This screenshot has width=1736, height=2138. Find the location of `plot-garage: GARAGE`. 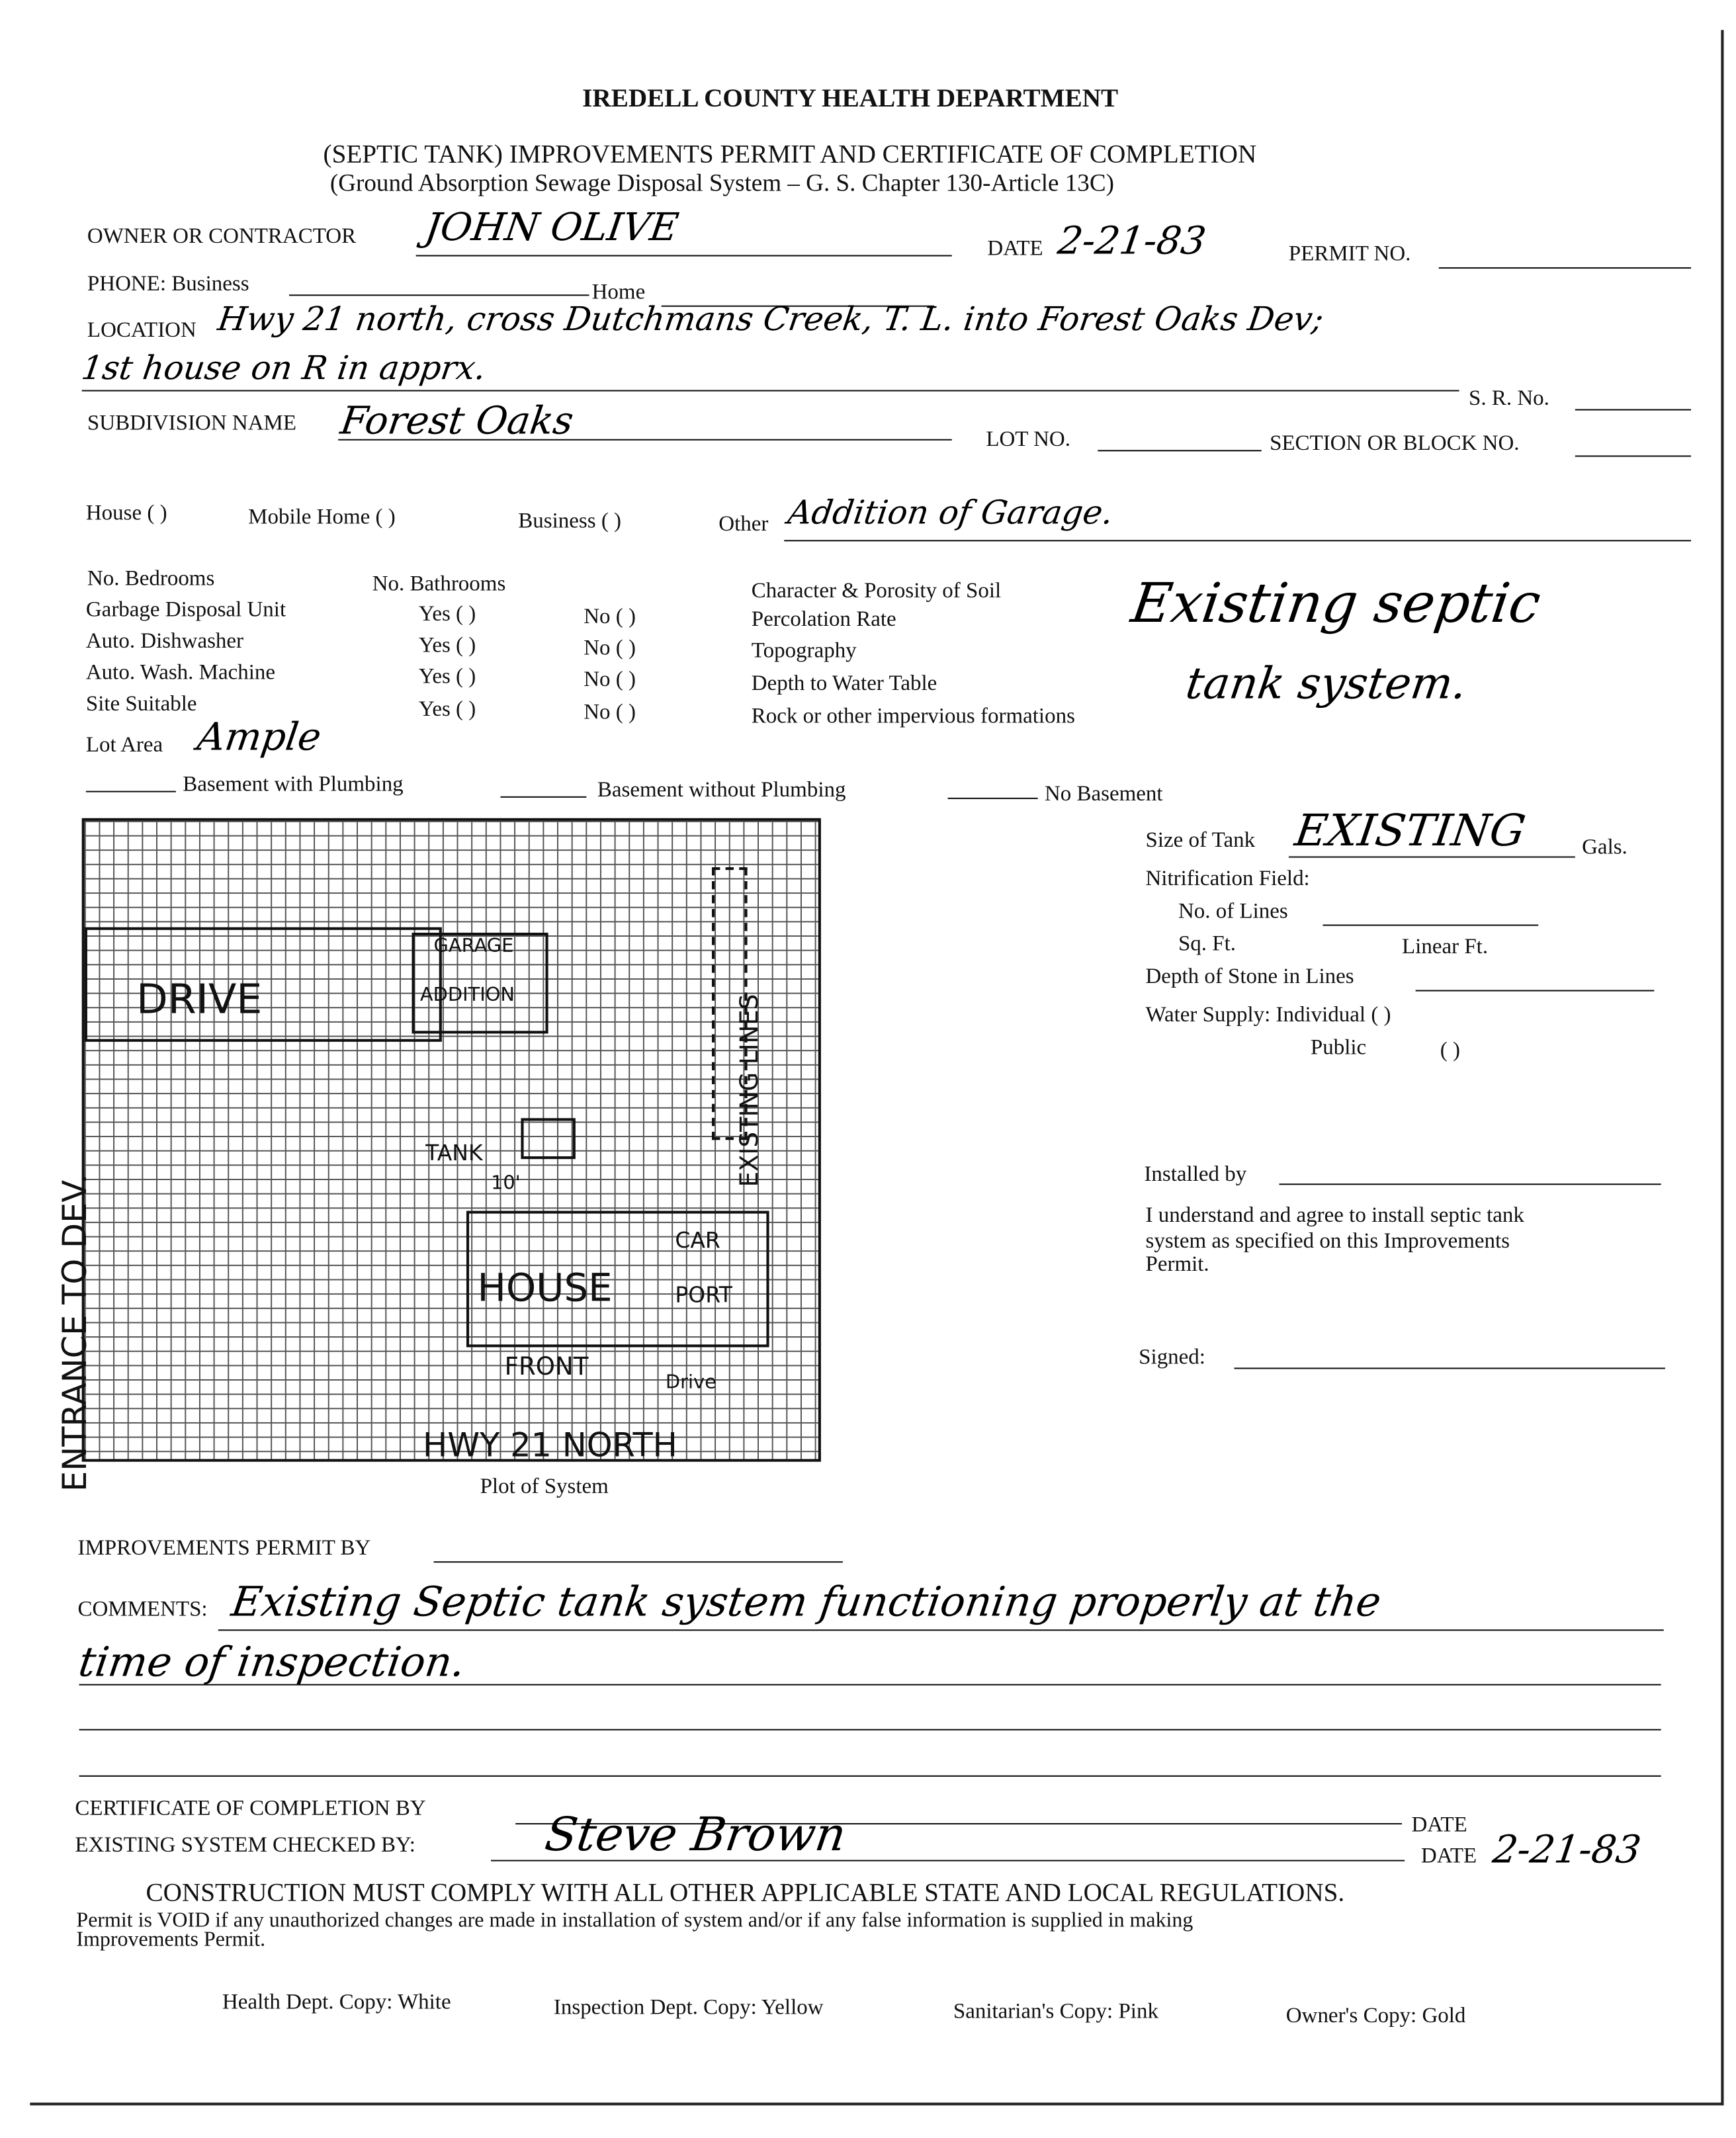

plot-garage: GARAGE is located at coordinates (473, 946).